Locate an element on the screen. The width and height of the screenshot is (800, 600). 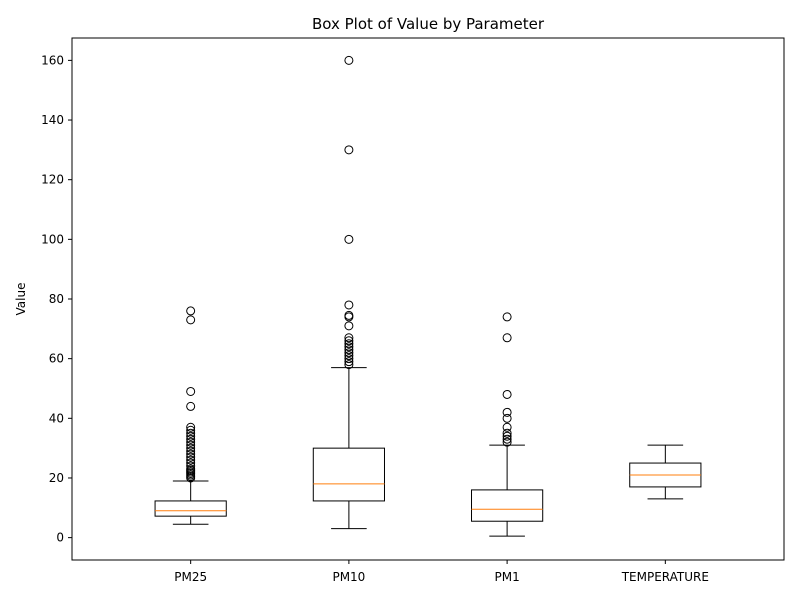
y-tick-label: 100 is located at coordinates (52, 239).